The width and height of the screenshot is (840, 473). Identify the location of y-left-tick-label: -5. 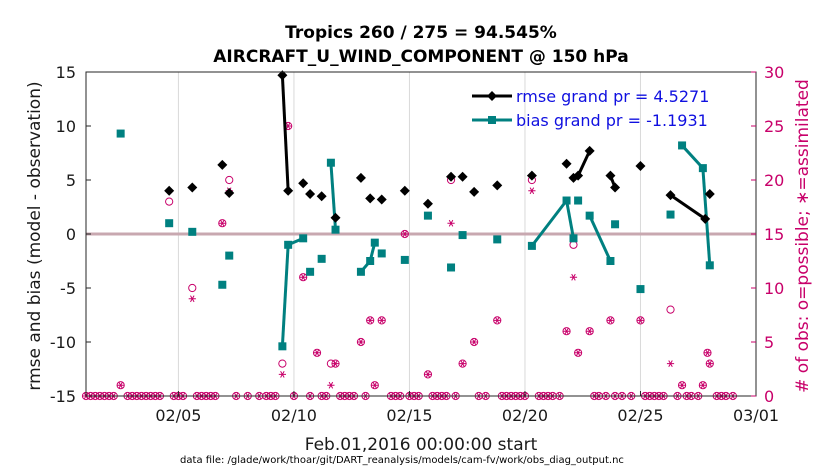
(68, 288).